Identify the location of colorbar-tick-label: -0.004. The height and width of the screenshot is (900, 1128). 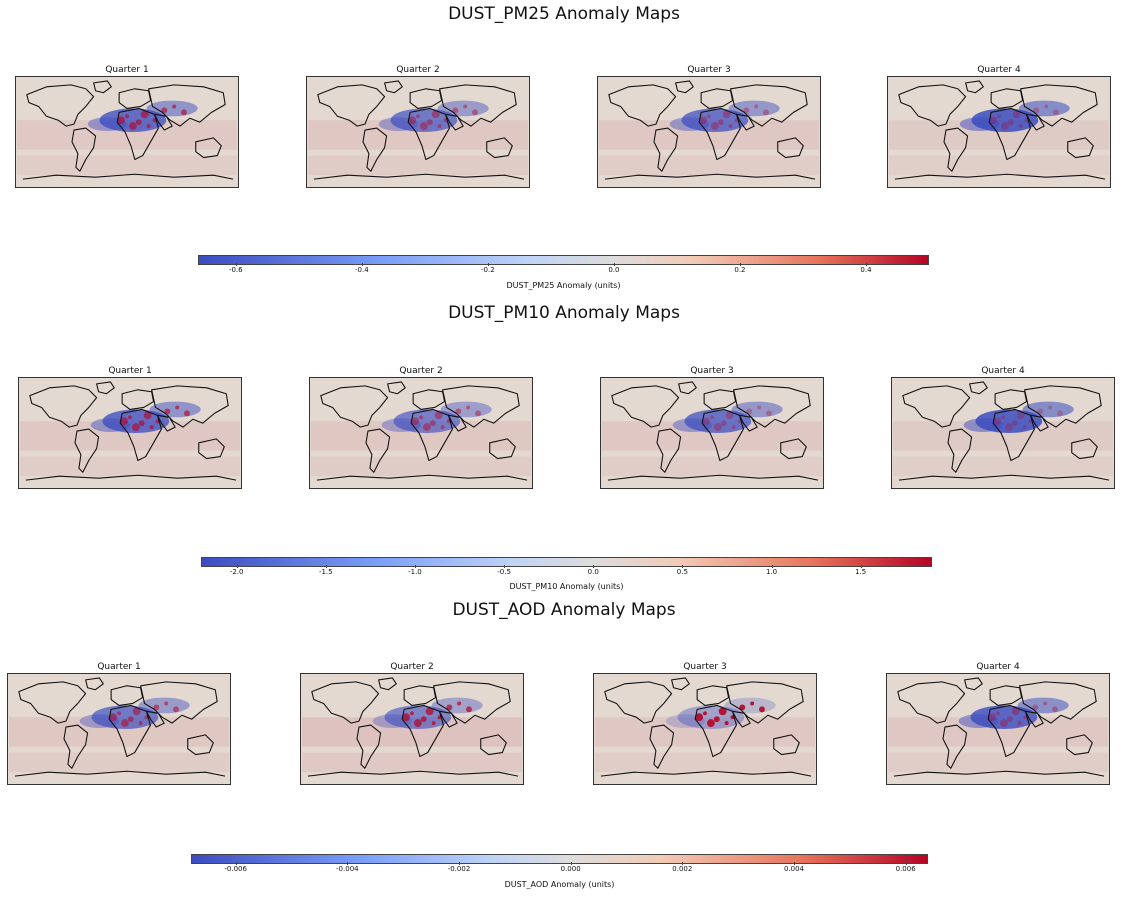
(347, 868).